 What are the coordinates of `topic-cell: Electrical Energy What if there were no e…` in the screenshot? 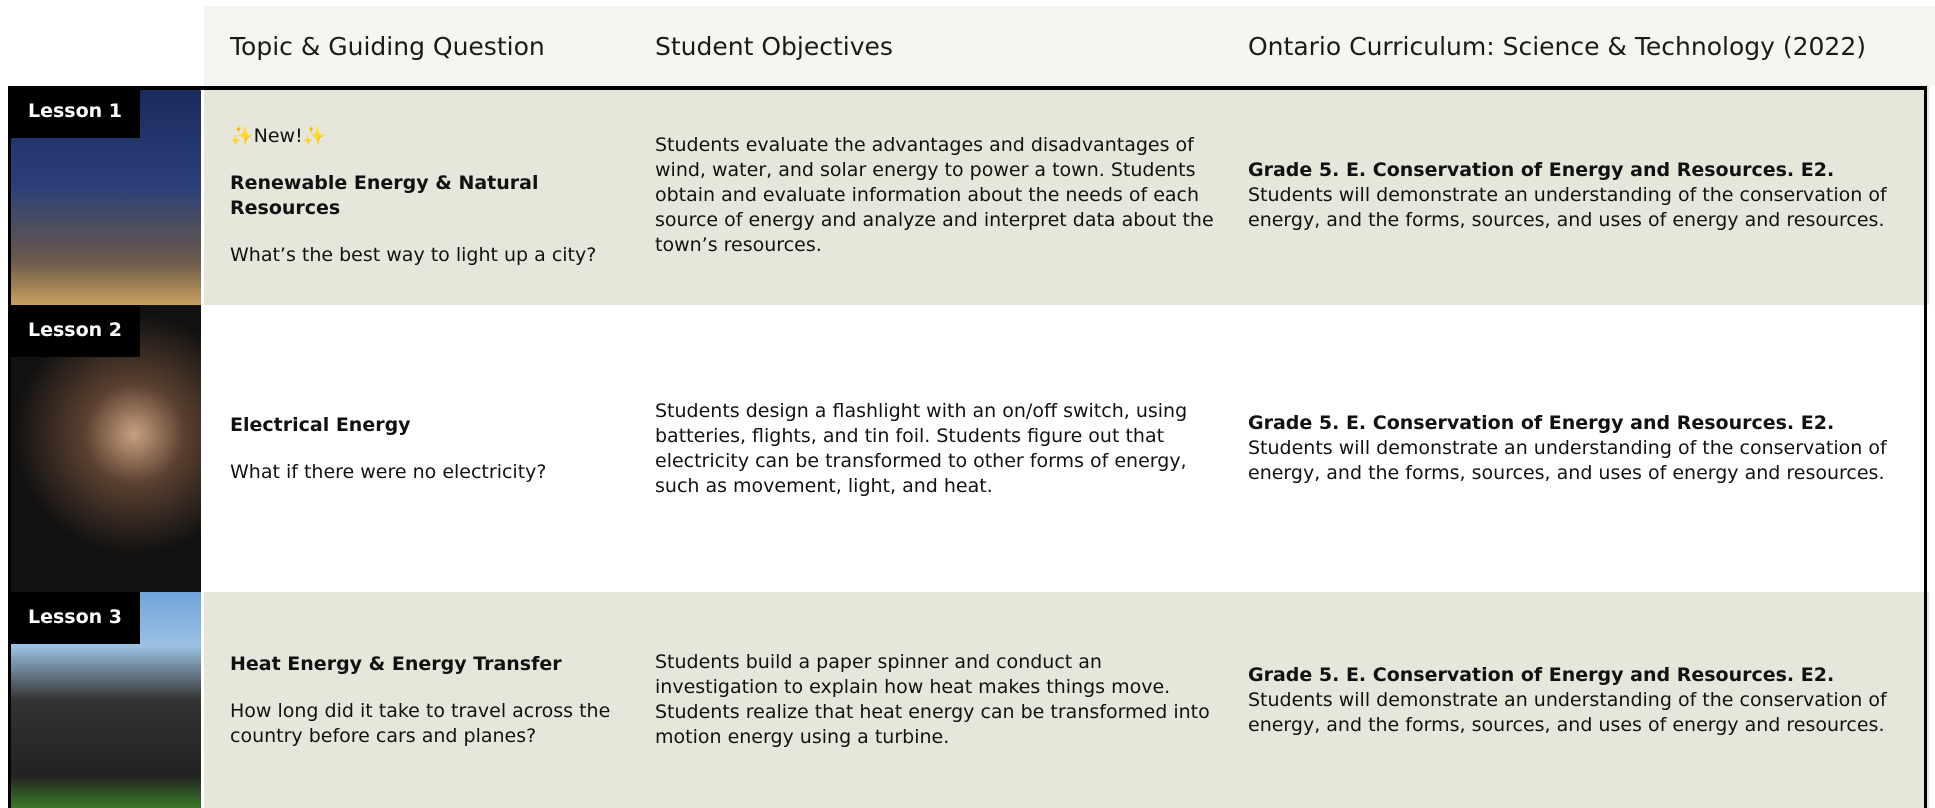 It's located at (430, 448).